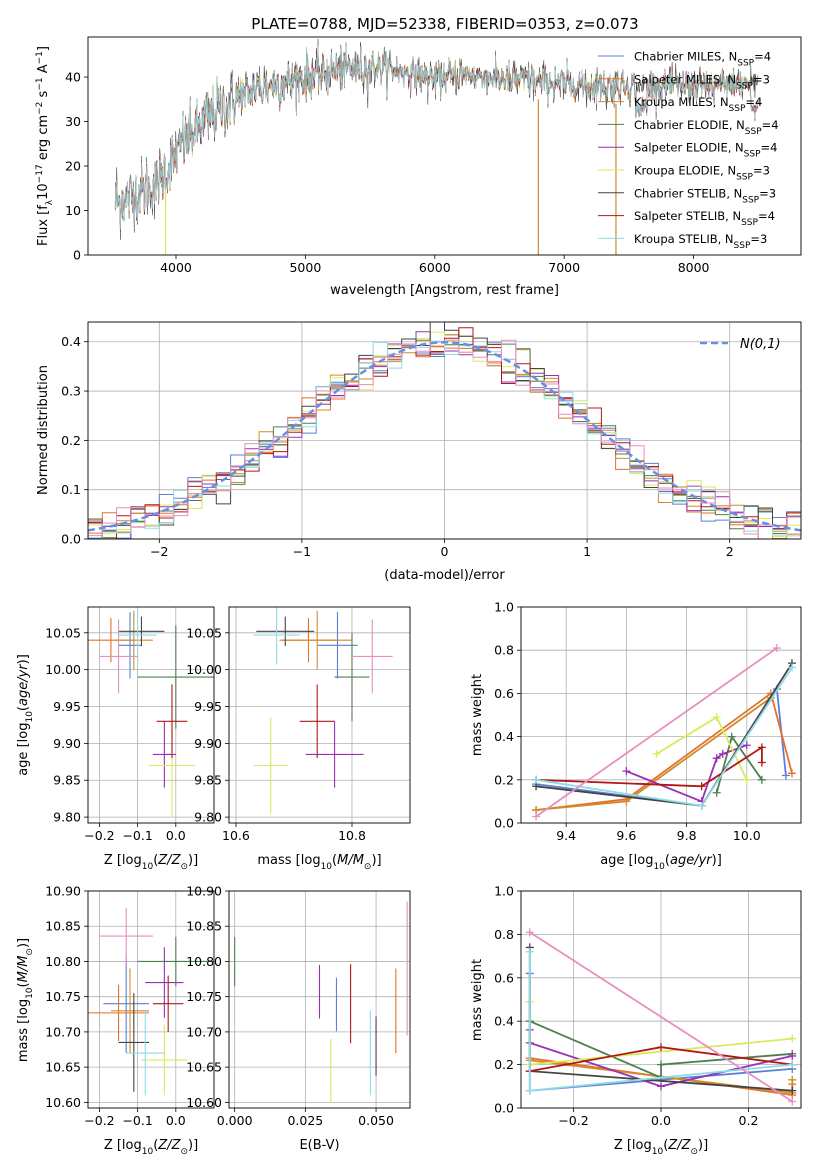 Image resolution: width=819 pixels, height=1170 pixels. Describe the element at coordinates (73, 210) in the screenshot. I see `y-tick-label: 10` at that location.